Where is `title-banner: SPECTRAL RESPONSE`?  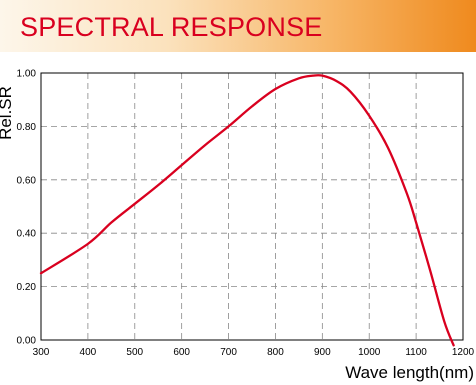 title-banner: SPECTRAL RESPONSE is located at coordinates (238, 26).